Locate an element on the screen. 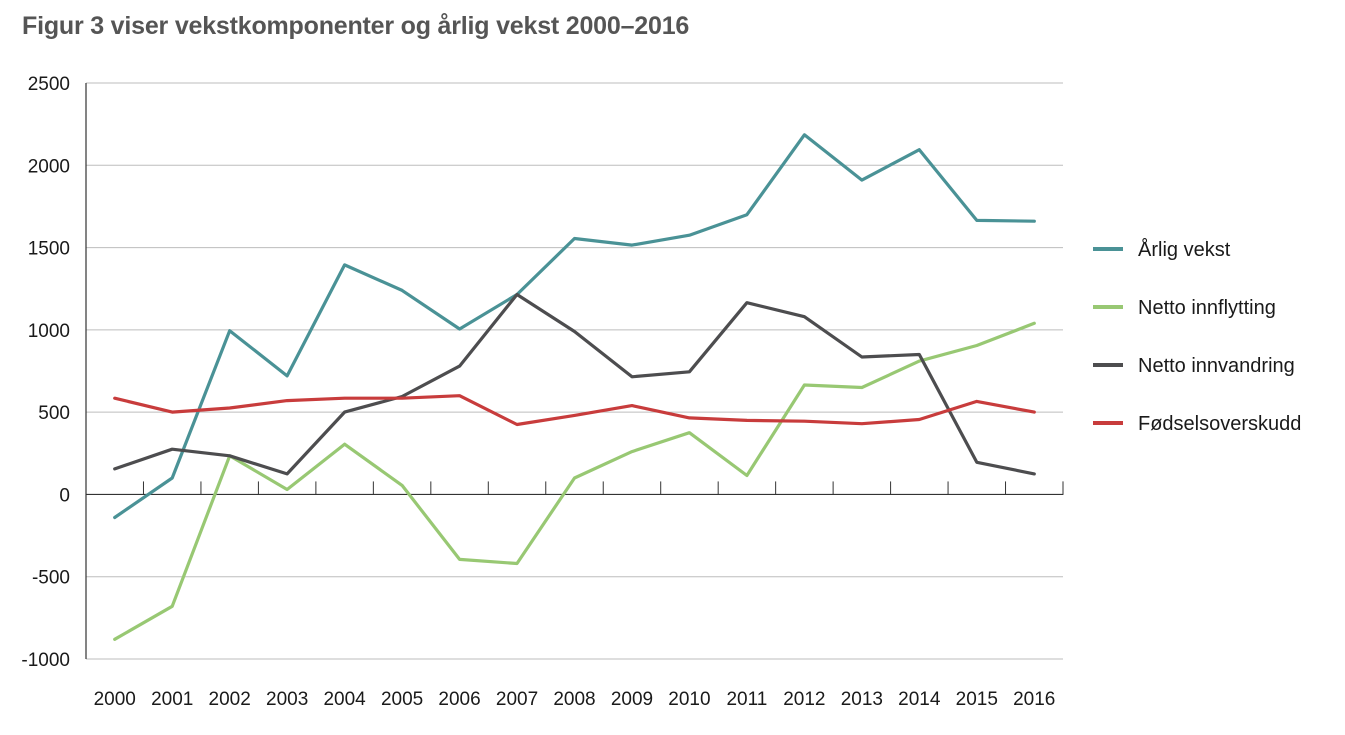 Image resolution: width=1345 pixels, height=735 pixels. x-tick-label: 2016 is located at coordinates (1034, 699).